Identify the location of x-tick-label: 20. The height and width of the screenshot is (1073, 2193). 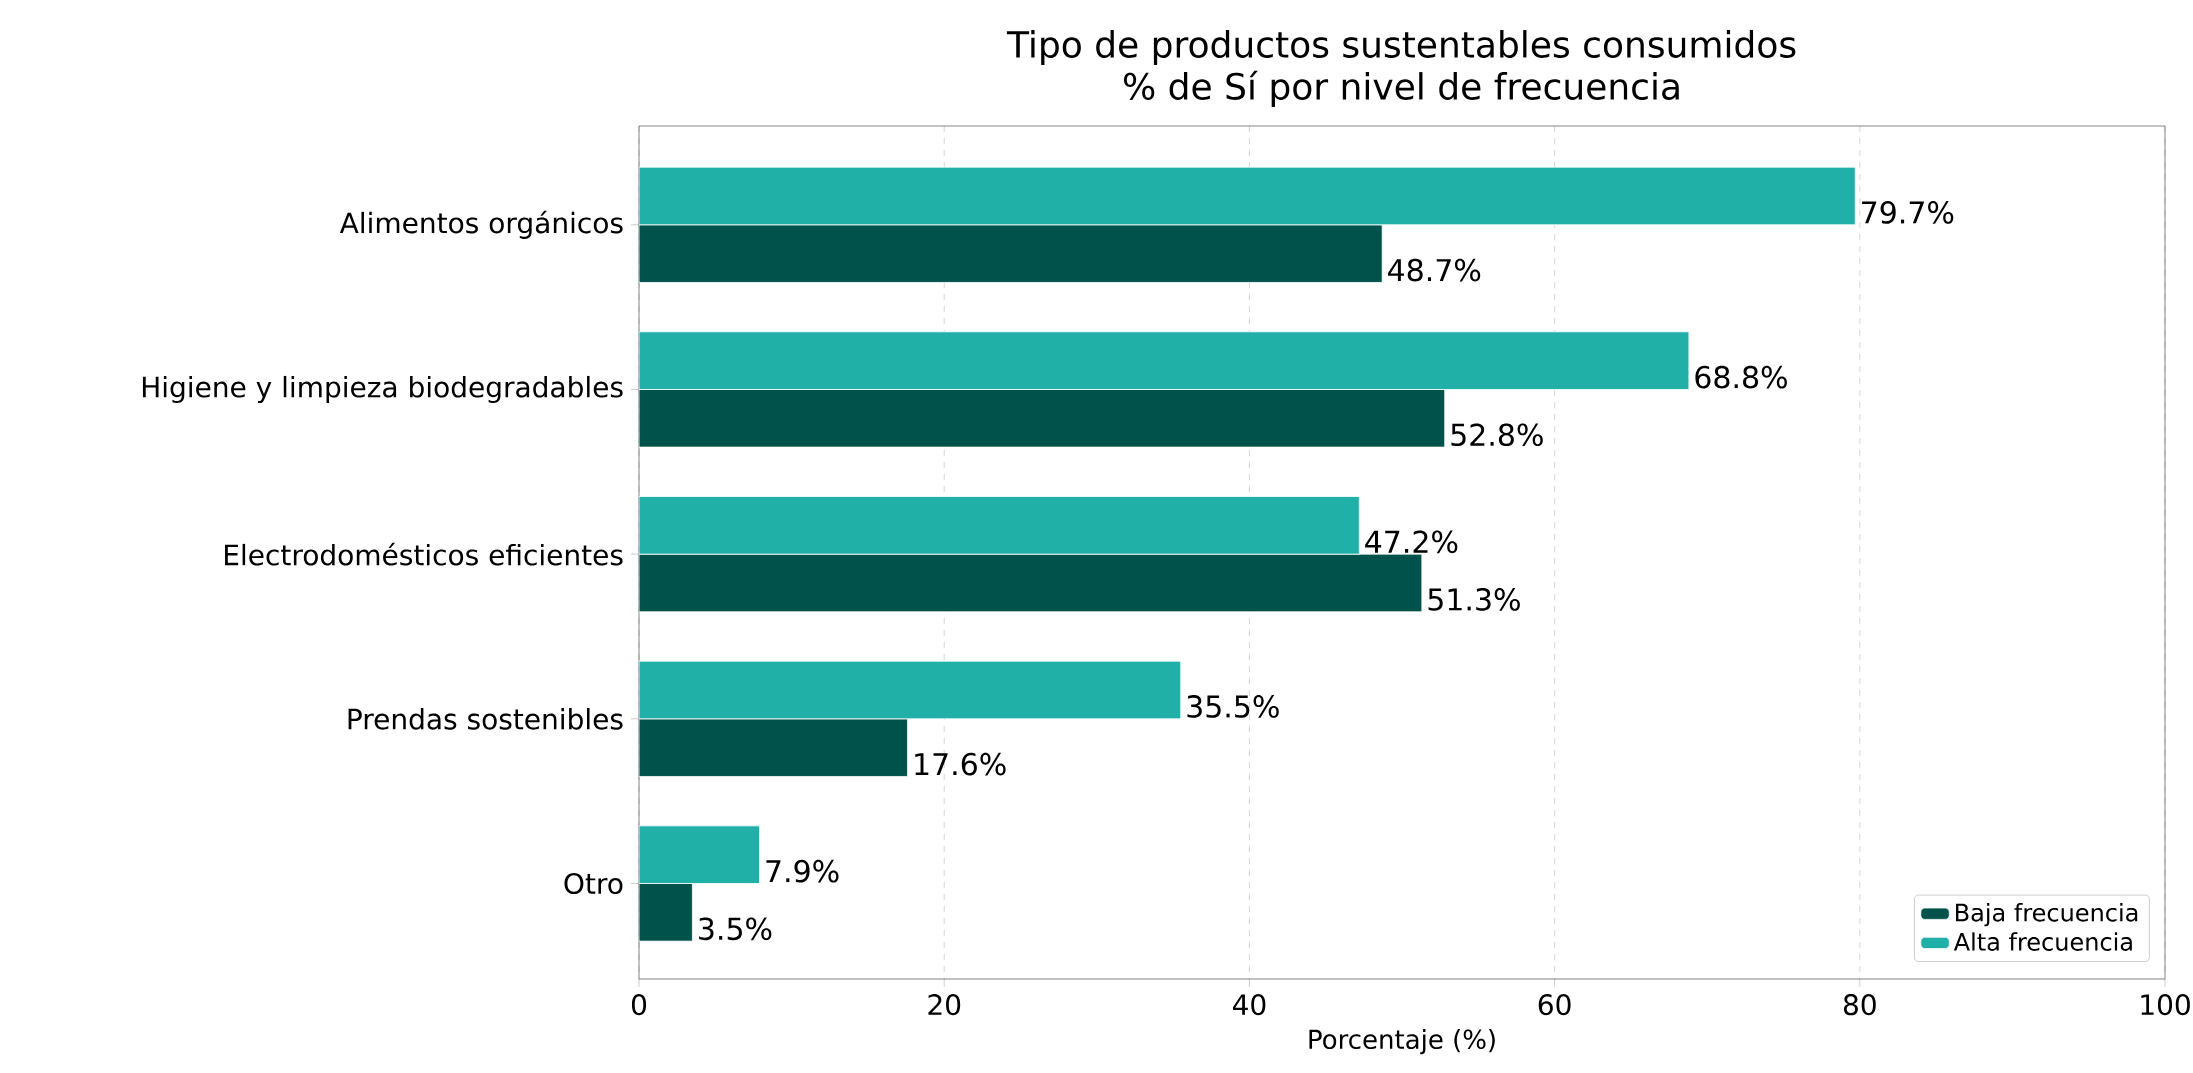
(944, 1005).